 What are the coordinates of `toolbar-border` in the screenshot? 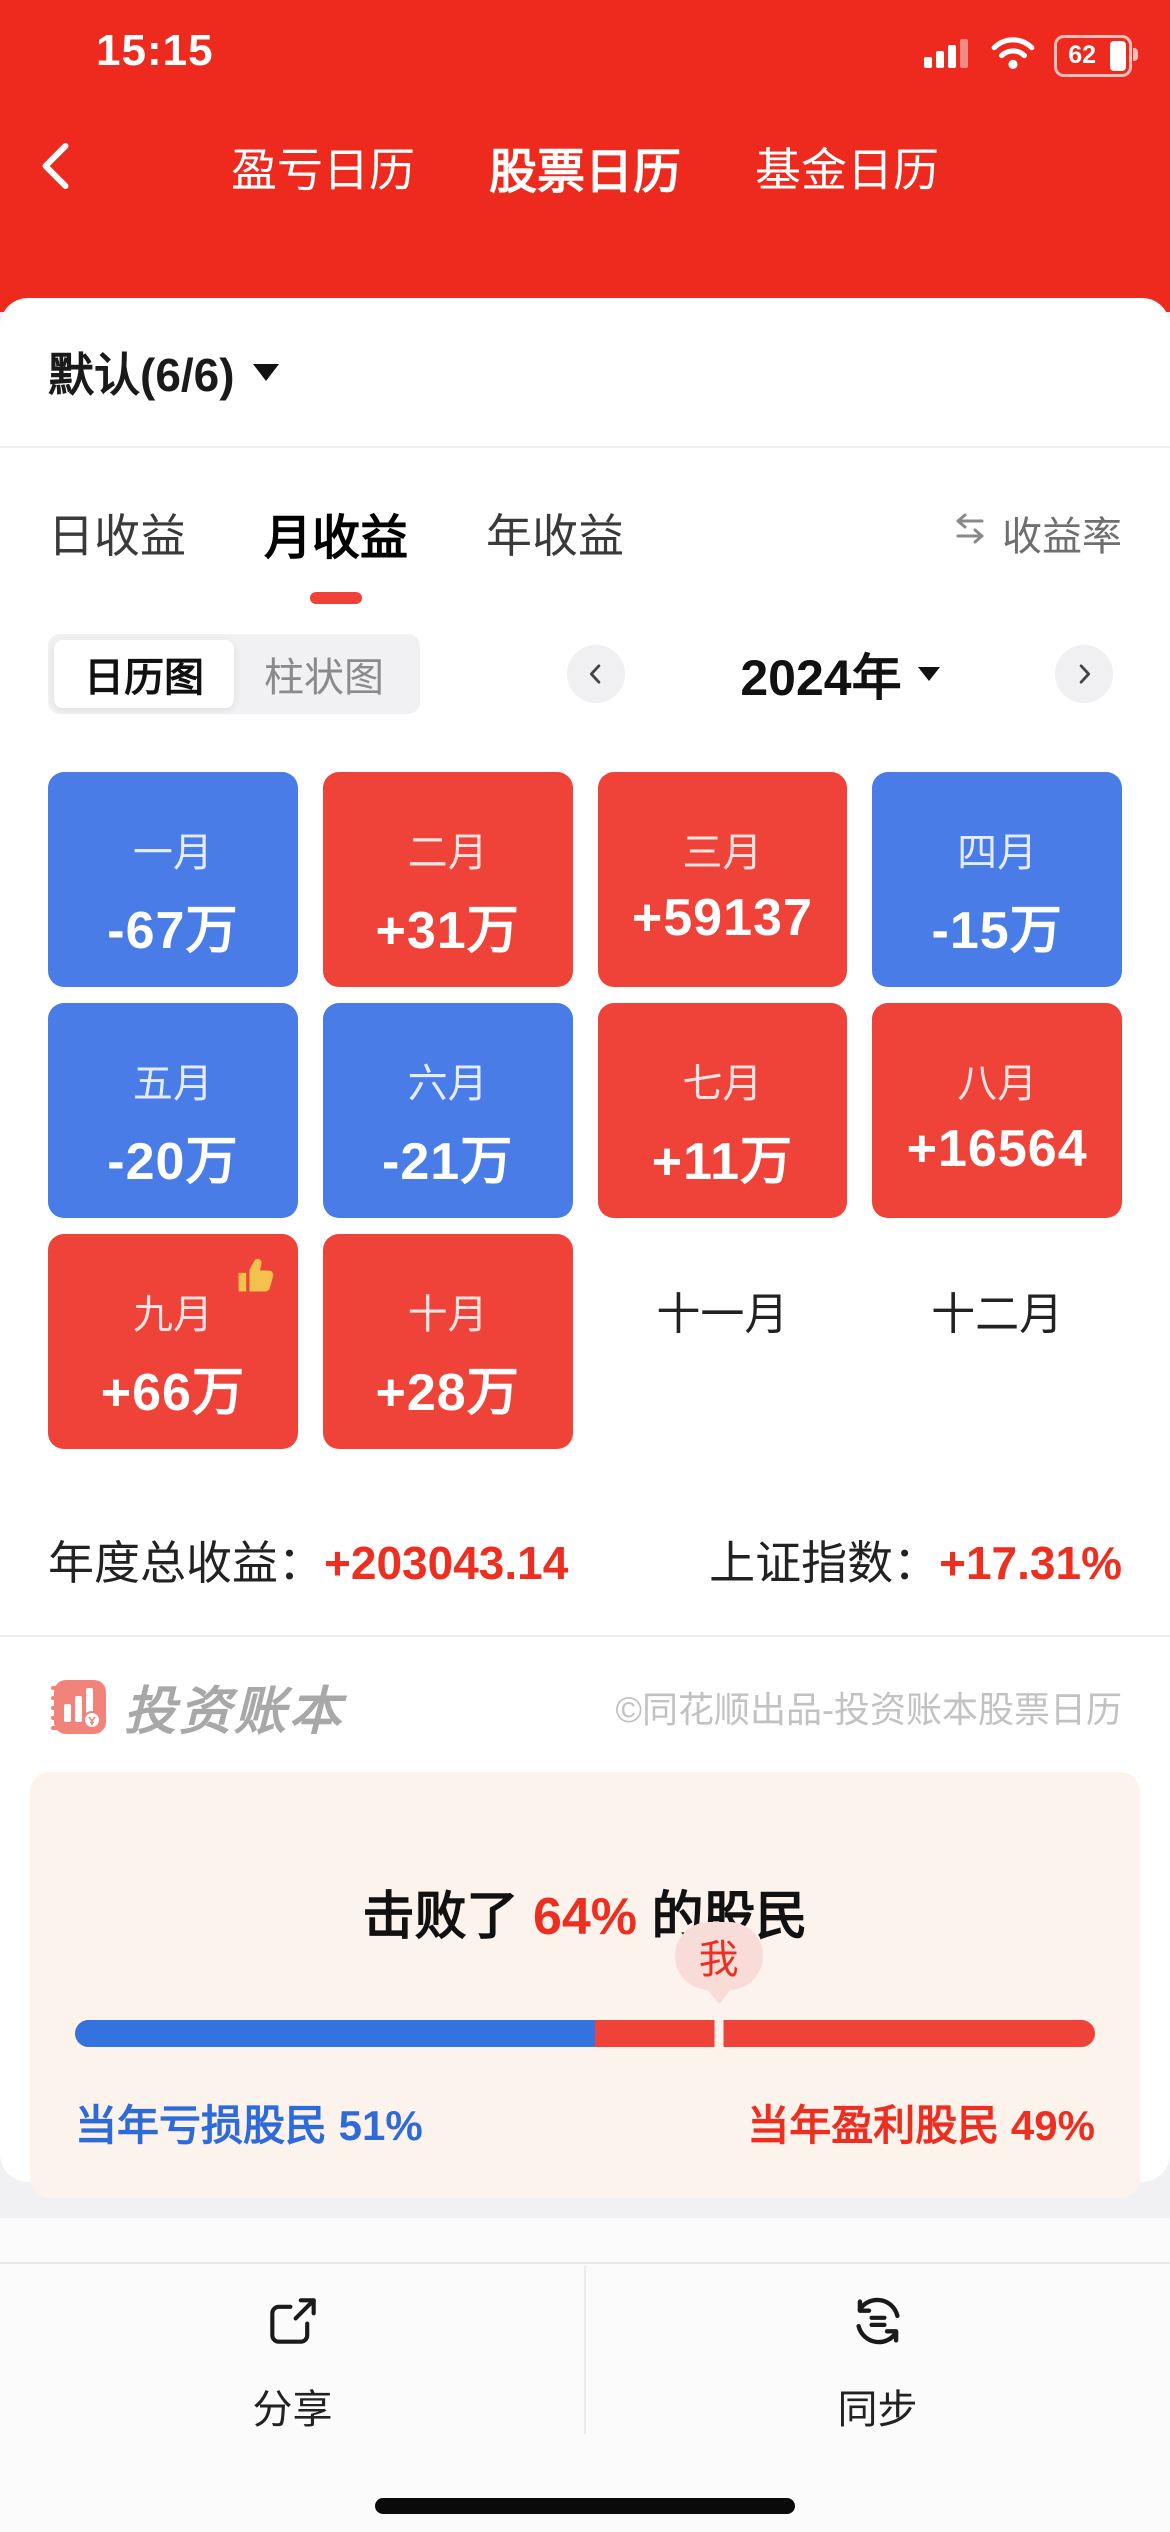 It's located at (585, 2263).